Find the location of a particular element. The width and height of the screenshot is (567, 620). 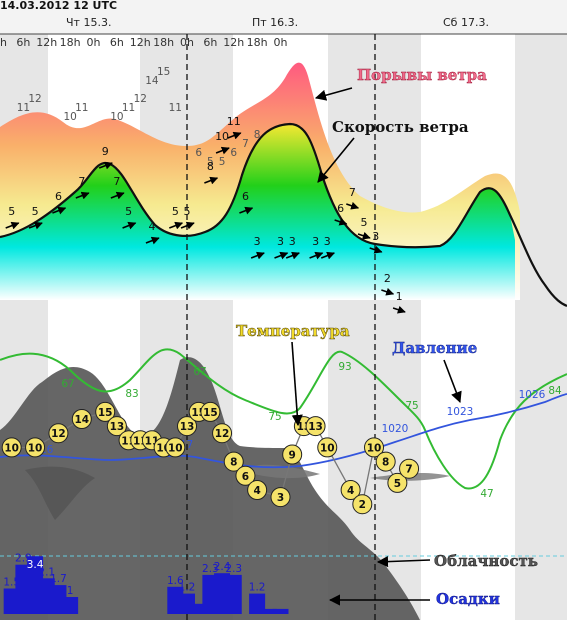

annotation-cloudiness: Облачность is located at coordinates (457, 561).